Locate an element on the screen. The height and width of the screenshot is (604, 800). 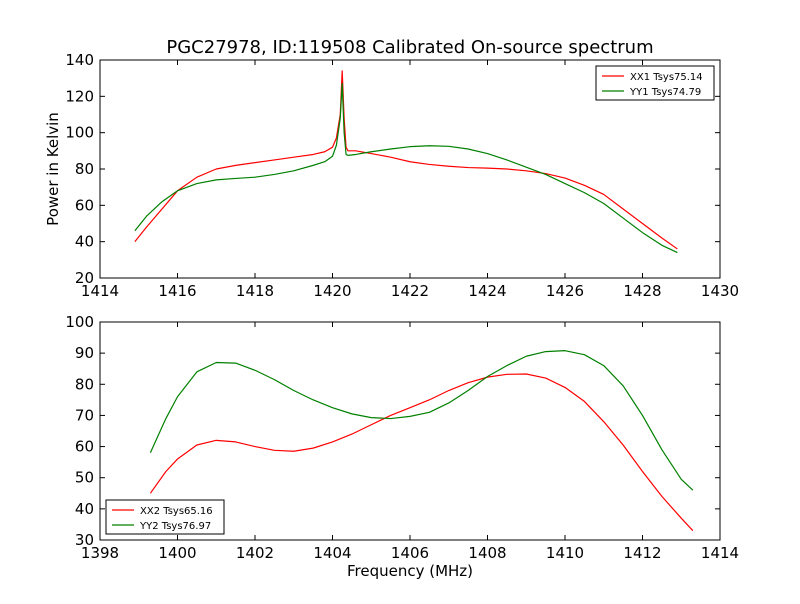
x-tick-label: 1424 is located at coordinates (487, 291).